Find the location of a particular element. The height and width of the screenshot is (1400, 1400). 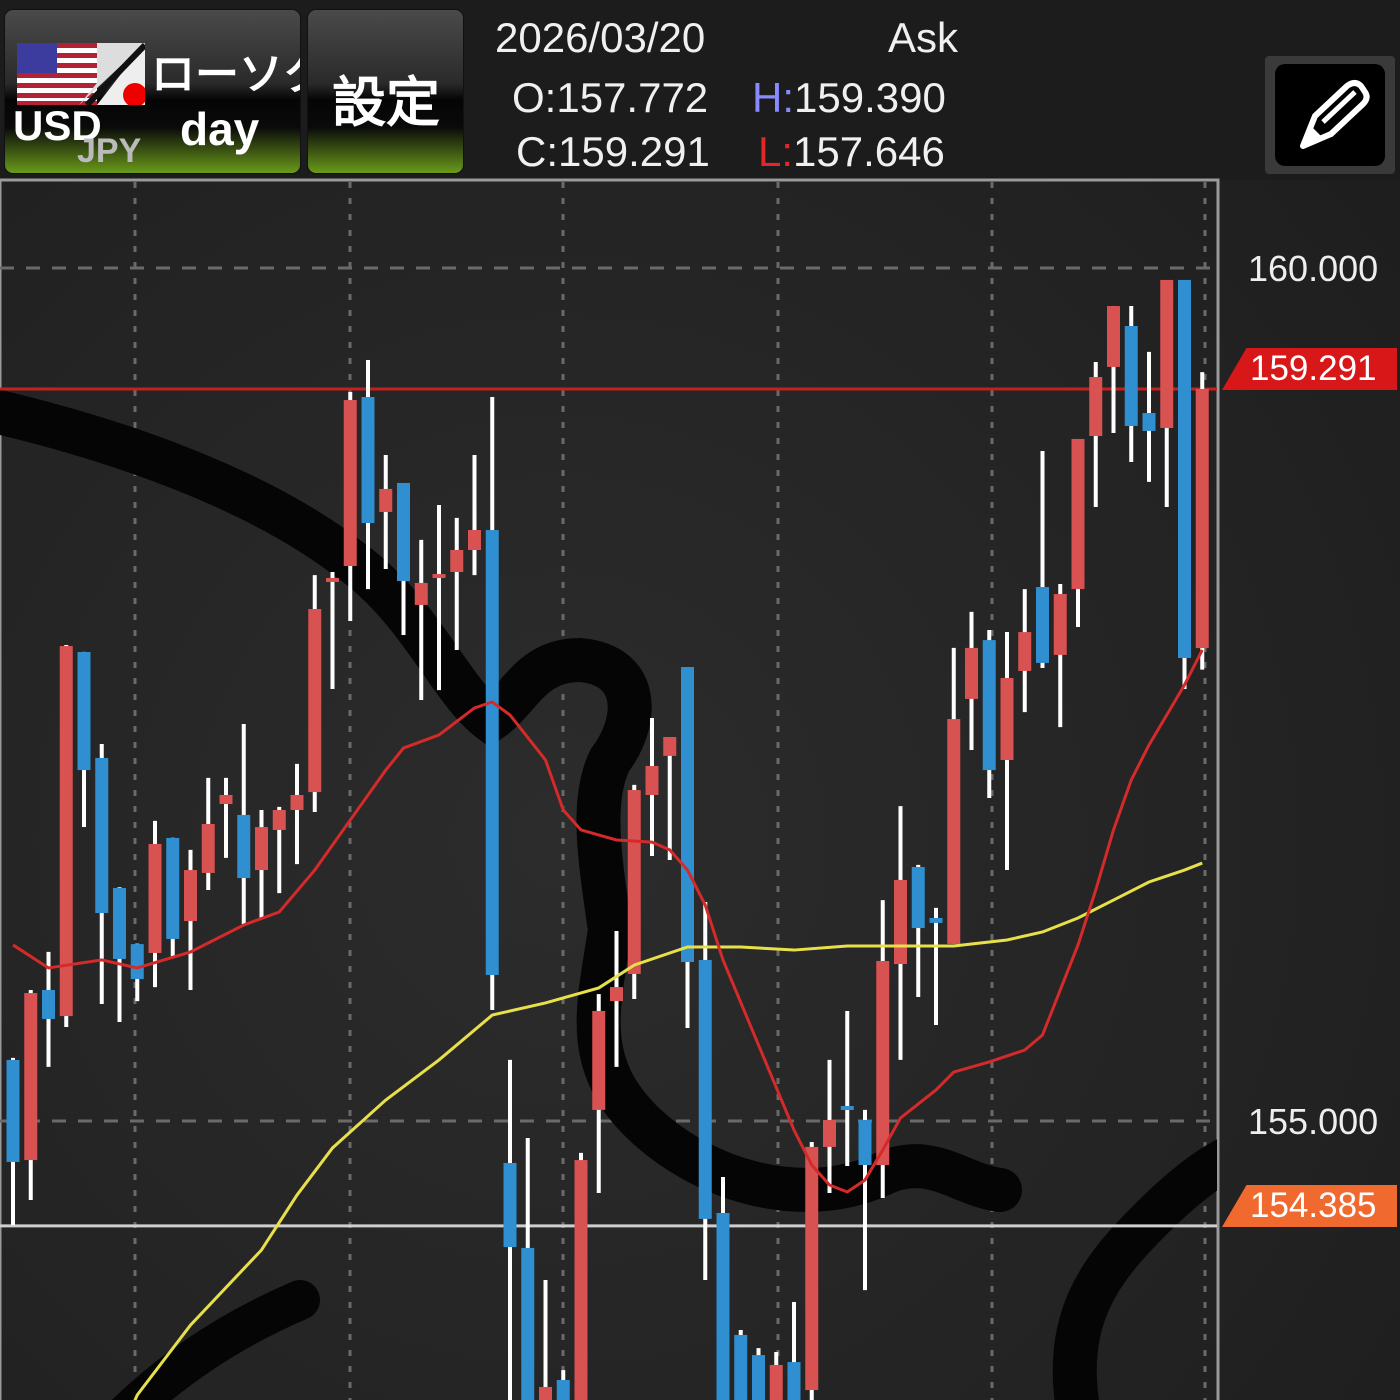

settings-button: 設定 is located at coordinates (385, 91).